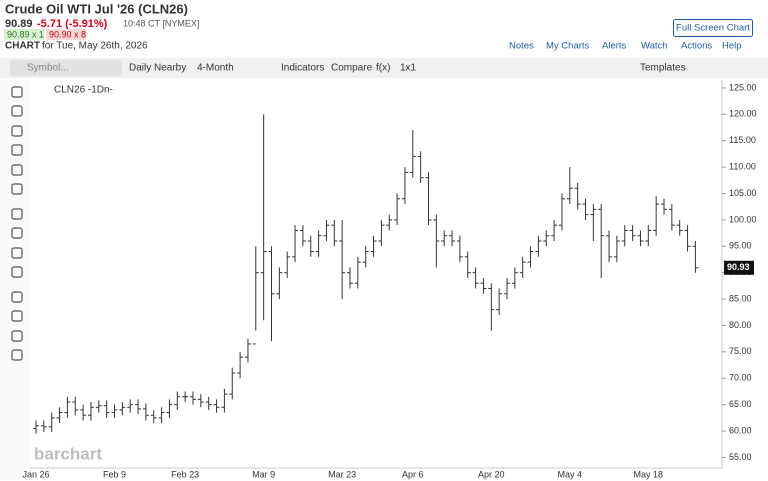  I want to click on header-link: Help, so click(732, 46).